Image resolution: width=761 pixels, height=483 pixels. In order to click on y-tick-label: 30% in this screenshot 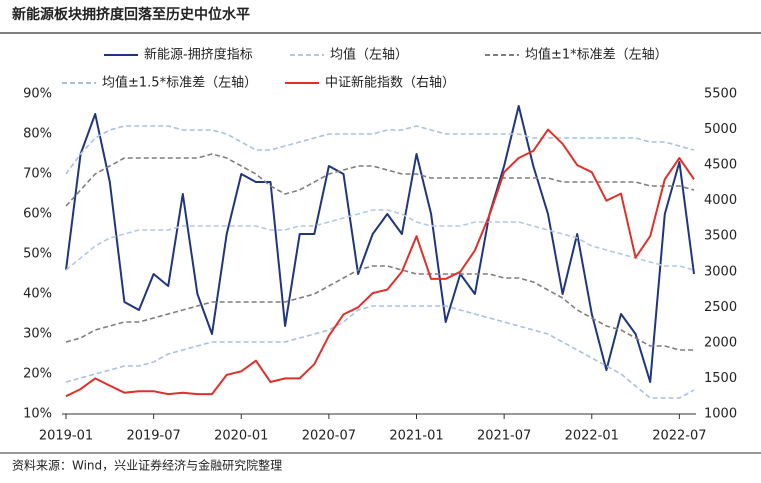, I will do `click(37, 334)`.